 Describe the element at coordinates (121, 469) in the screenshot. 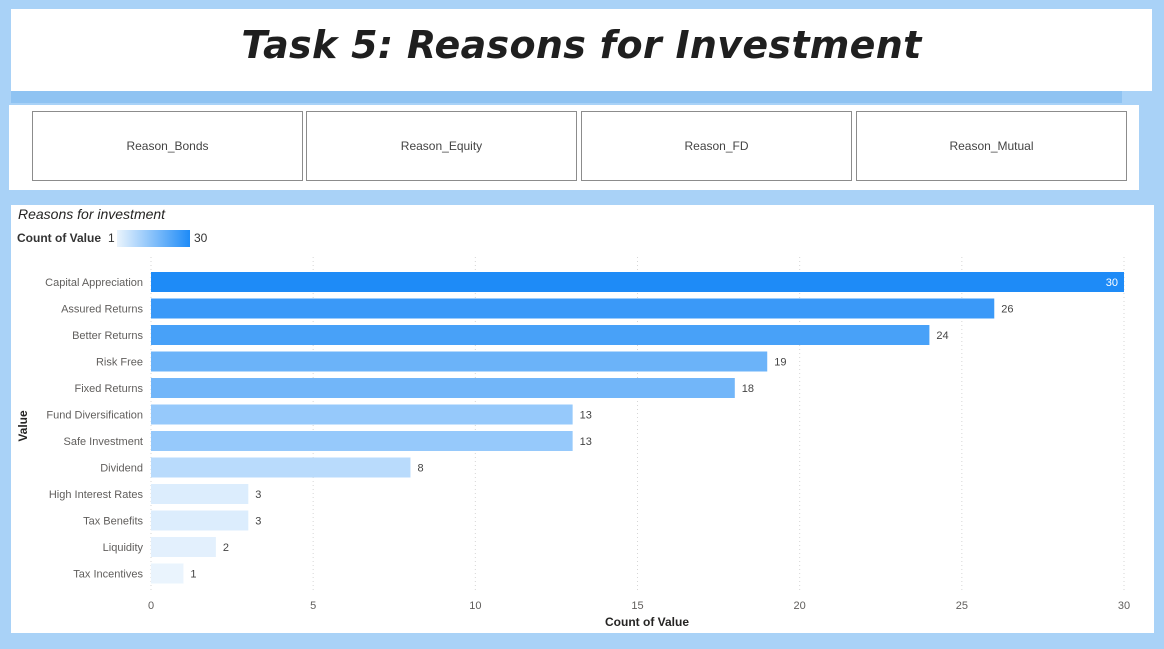

I see `y-category-label: Dividend` at that location.